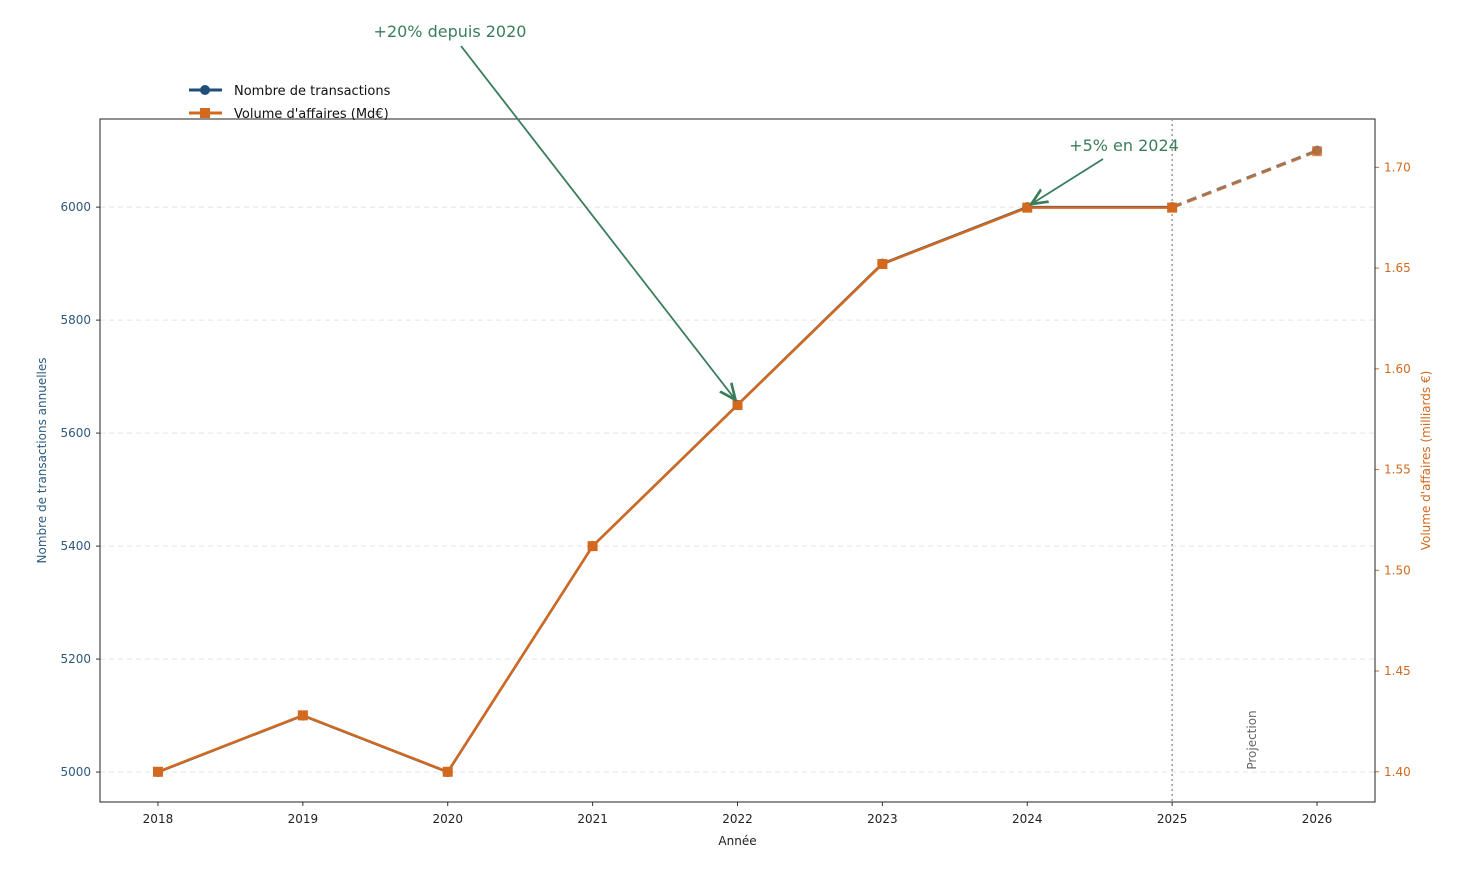 This screenshot has height=888, width=1470. Describe the element at coordinates (75, 546) in the screenshot. I see `y-left-tick-label: 5400` at that location.